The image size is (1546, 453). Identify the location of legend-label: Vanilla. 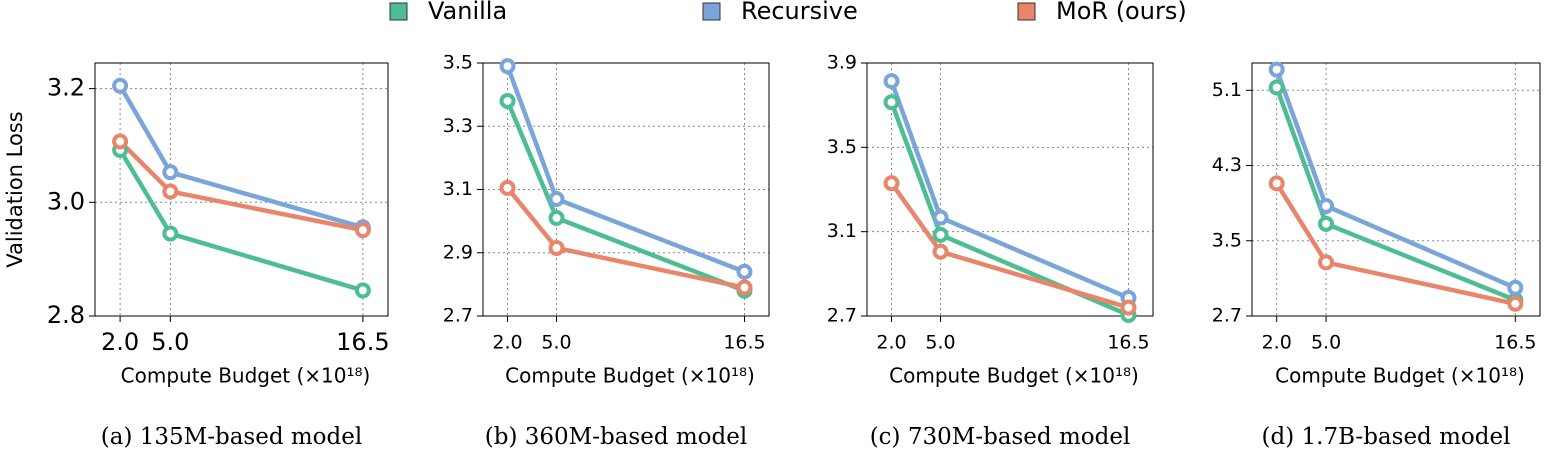
(467, 12).